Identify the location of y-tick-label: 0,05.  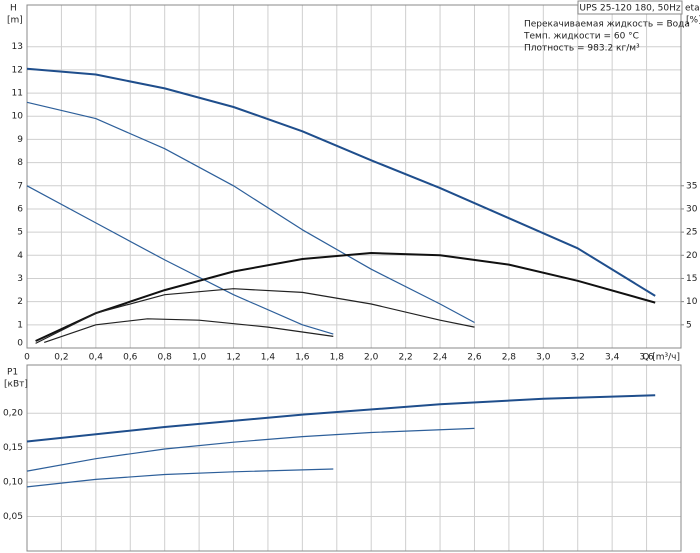
(13, 517).